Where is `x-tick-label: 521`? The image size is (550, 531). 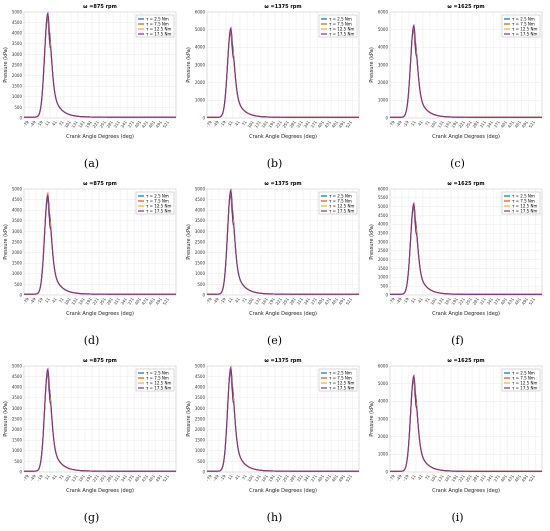 x-tick-label: 521 is located at coordinates (532, 300).